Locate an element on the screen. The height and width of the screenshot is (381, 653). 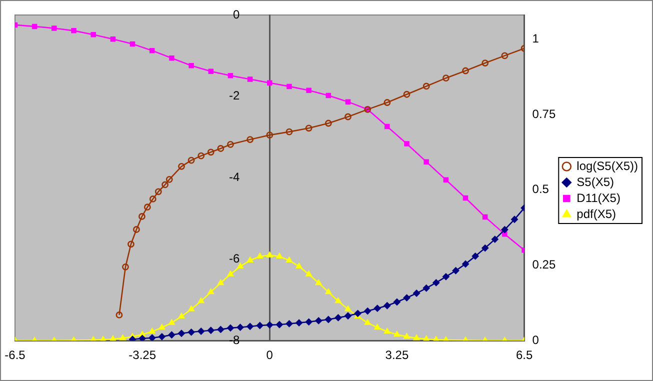
x-tick-label: 3.25 is located at coordinates (397, 355).